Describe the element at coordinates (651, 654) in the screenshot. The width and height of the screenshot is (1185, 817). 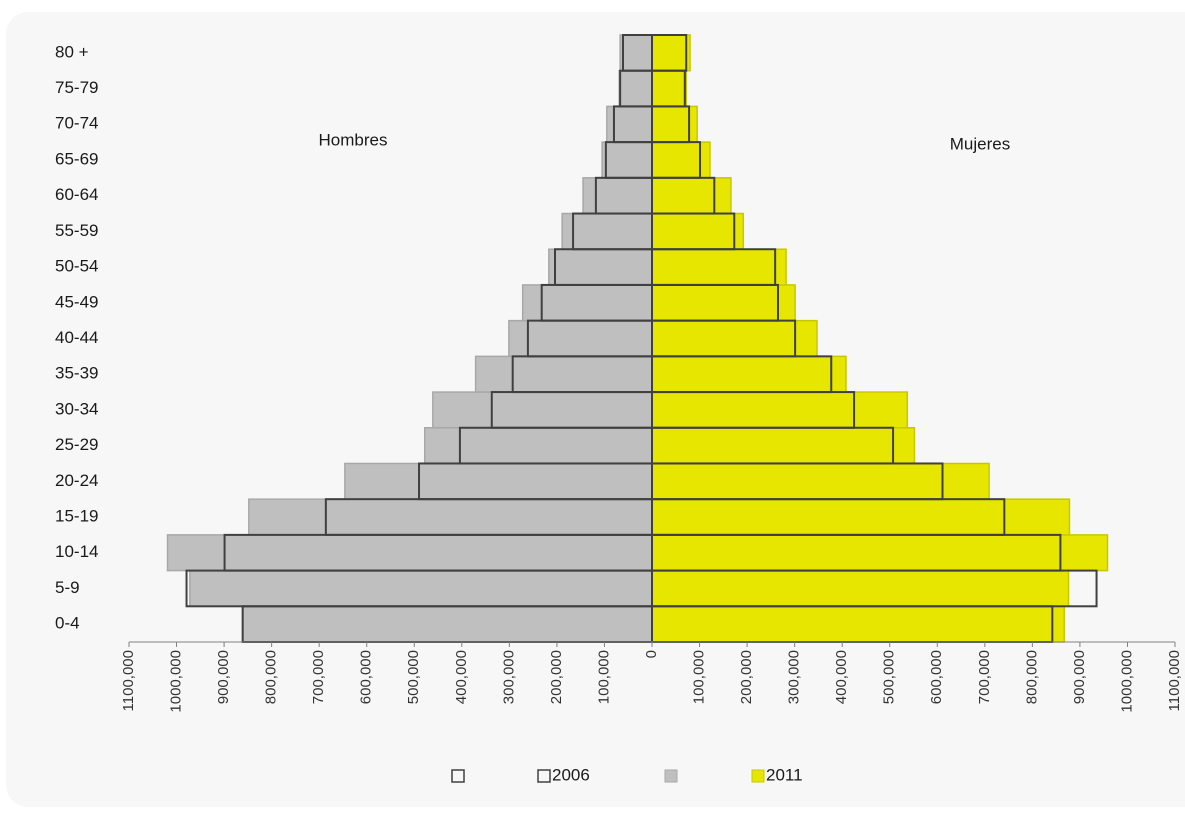
I see `x-tick-label: 0` at that location.